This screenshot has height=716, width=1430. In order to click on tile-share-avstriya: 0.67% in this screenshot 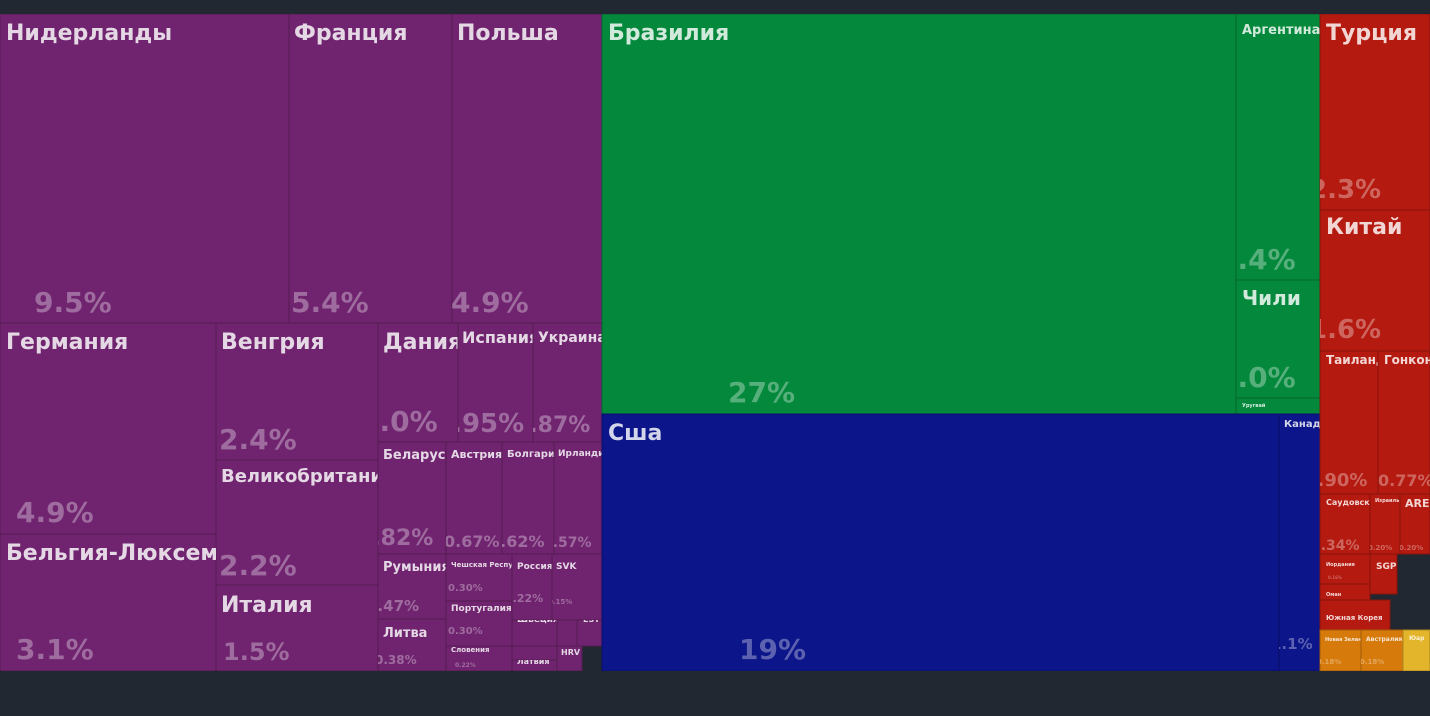, I will do `click(472, 541)`.